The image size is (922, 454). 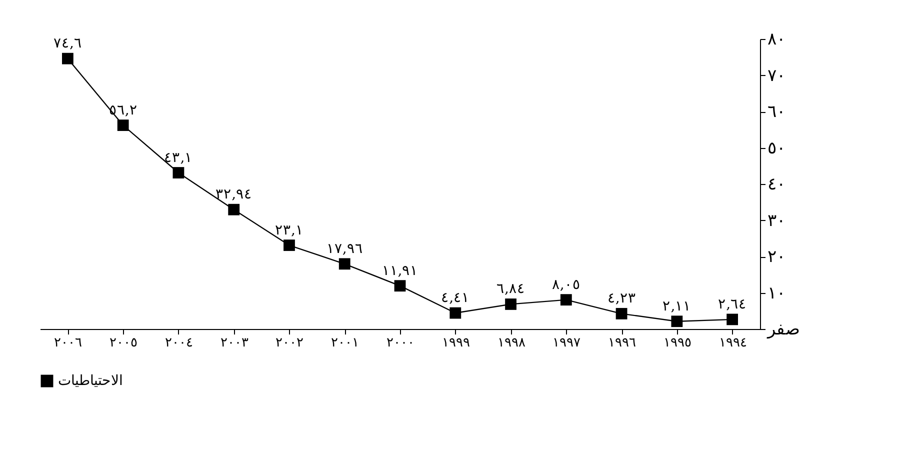 What do you see at coordinates (732, 304) in the screenshot?
I see `data-label: ٢,٦٤` at bounding box center [732, 304].